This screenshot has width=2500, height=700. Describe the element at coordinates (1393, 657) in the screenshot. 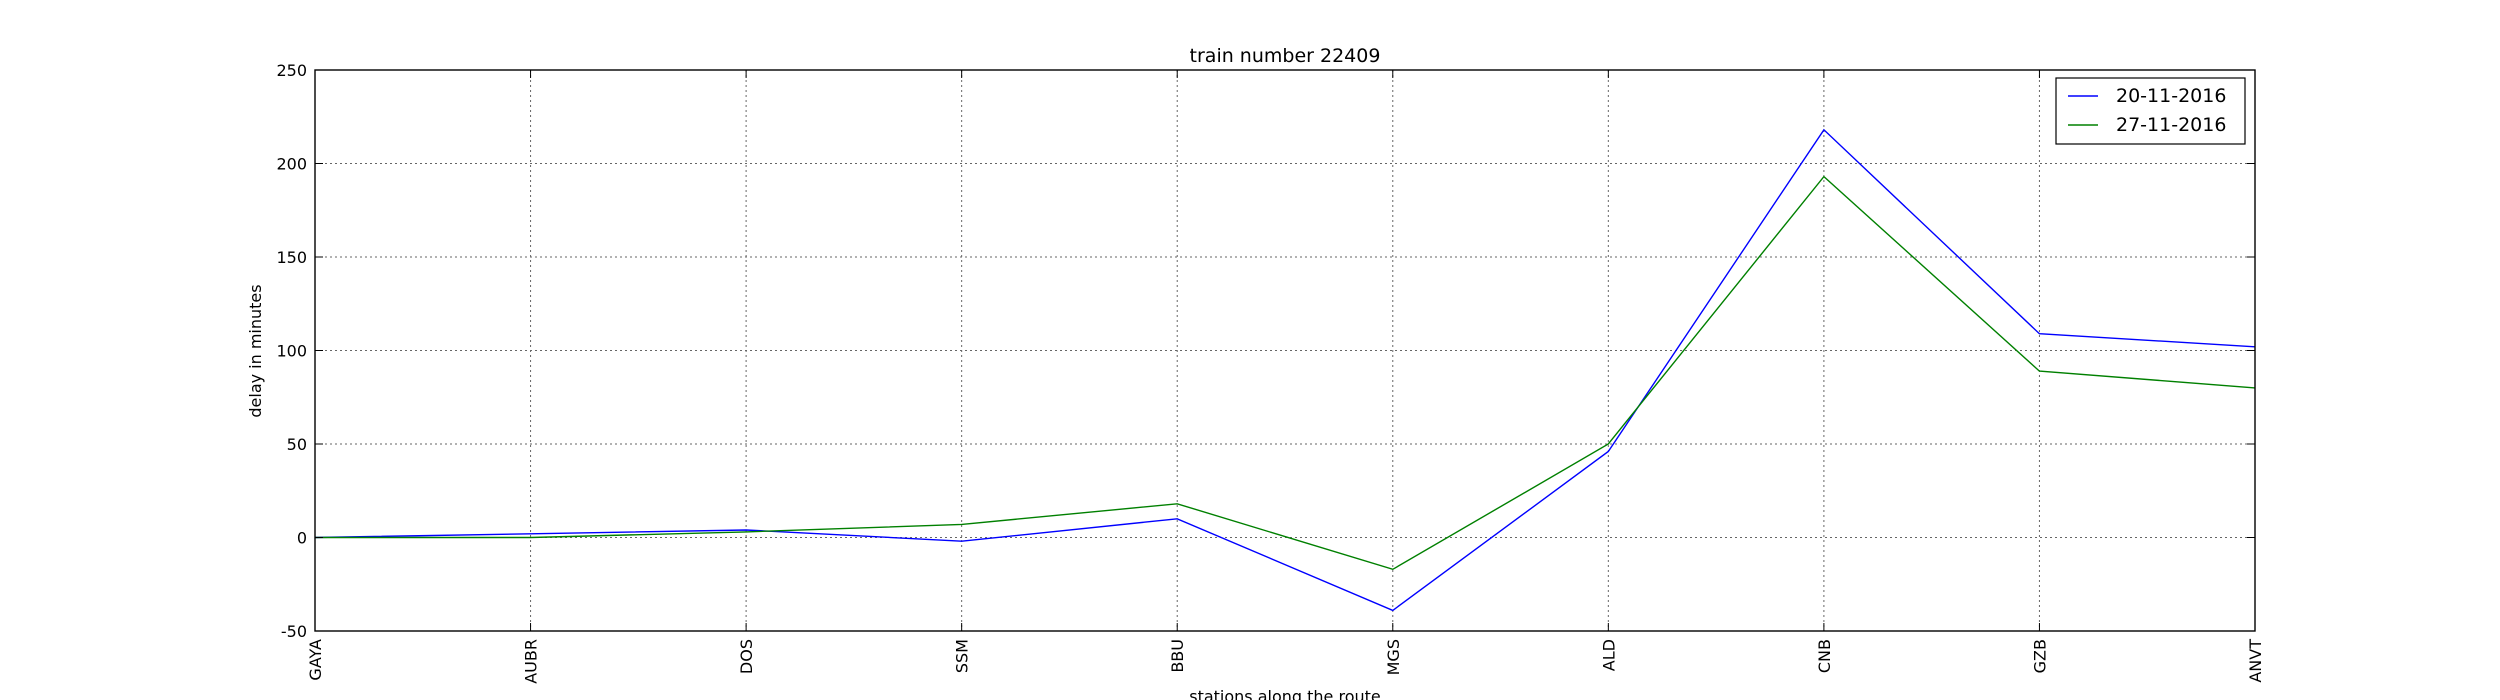

I see `x-tick-label: MGS` at that location.